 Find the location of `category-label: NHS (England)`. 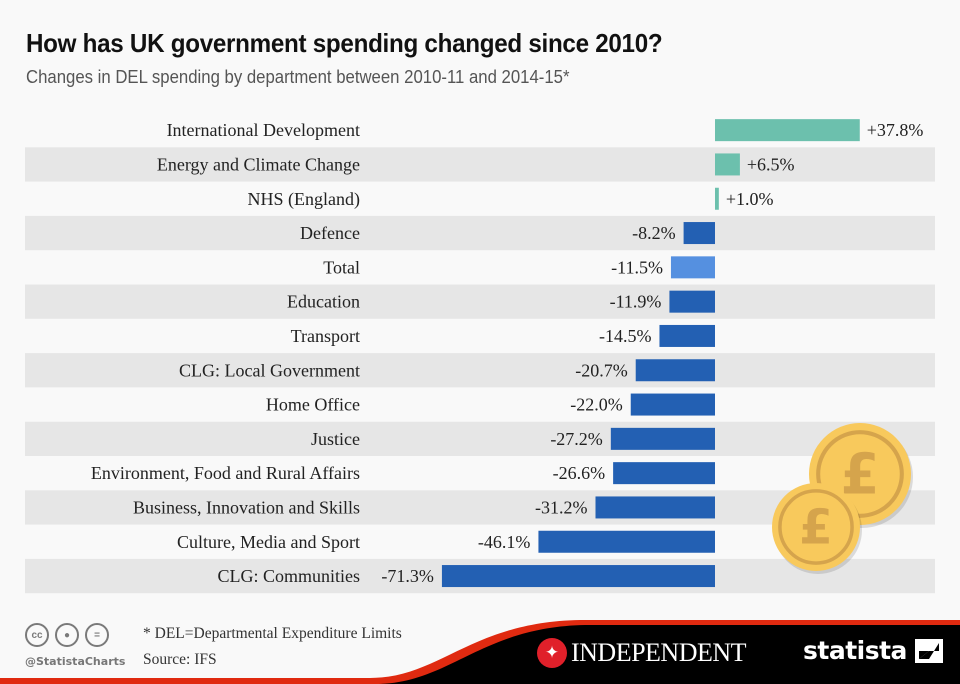

category-label: NHS (England) is located at coordinates (304, 199).